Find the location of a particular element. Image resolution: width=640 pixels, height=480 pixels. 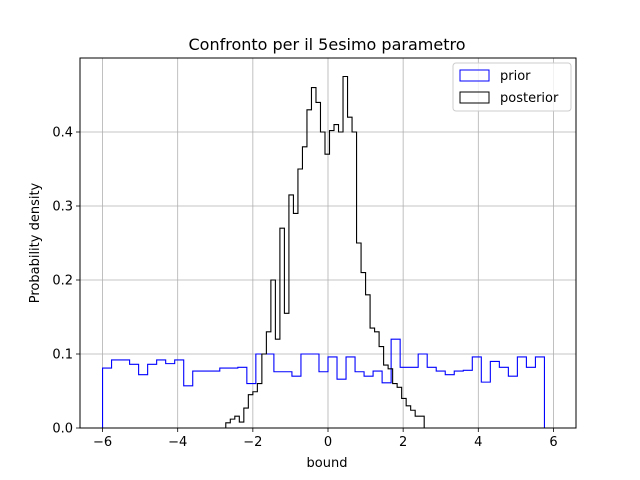

legend: prior posterior is located at coordinates (512, 87).